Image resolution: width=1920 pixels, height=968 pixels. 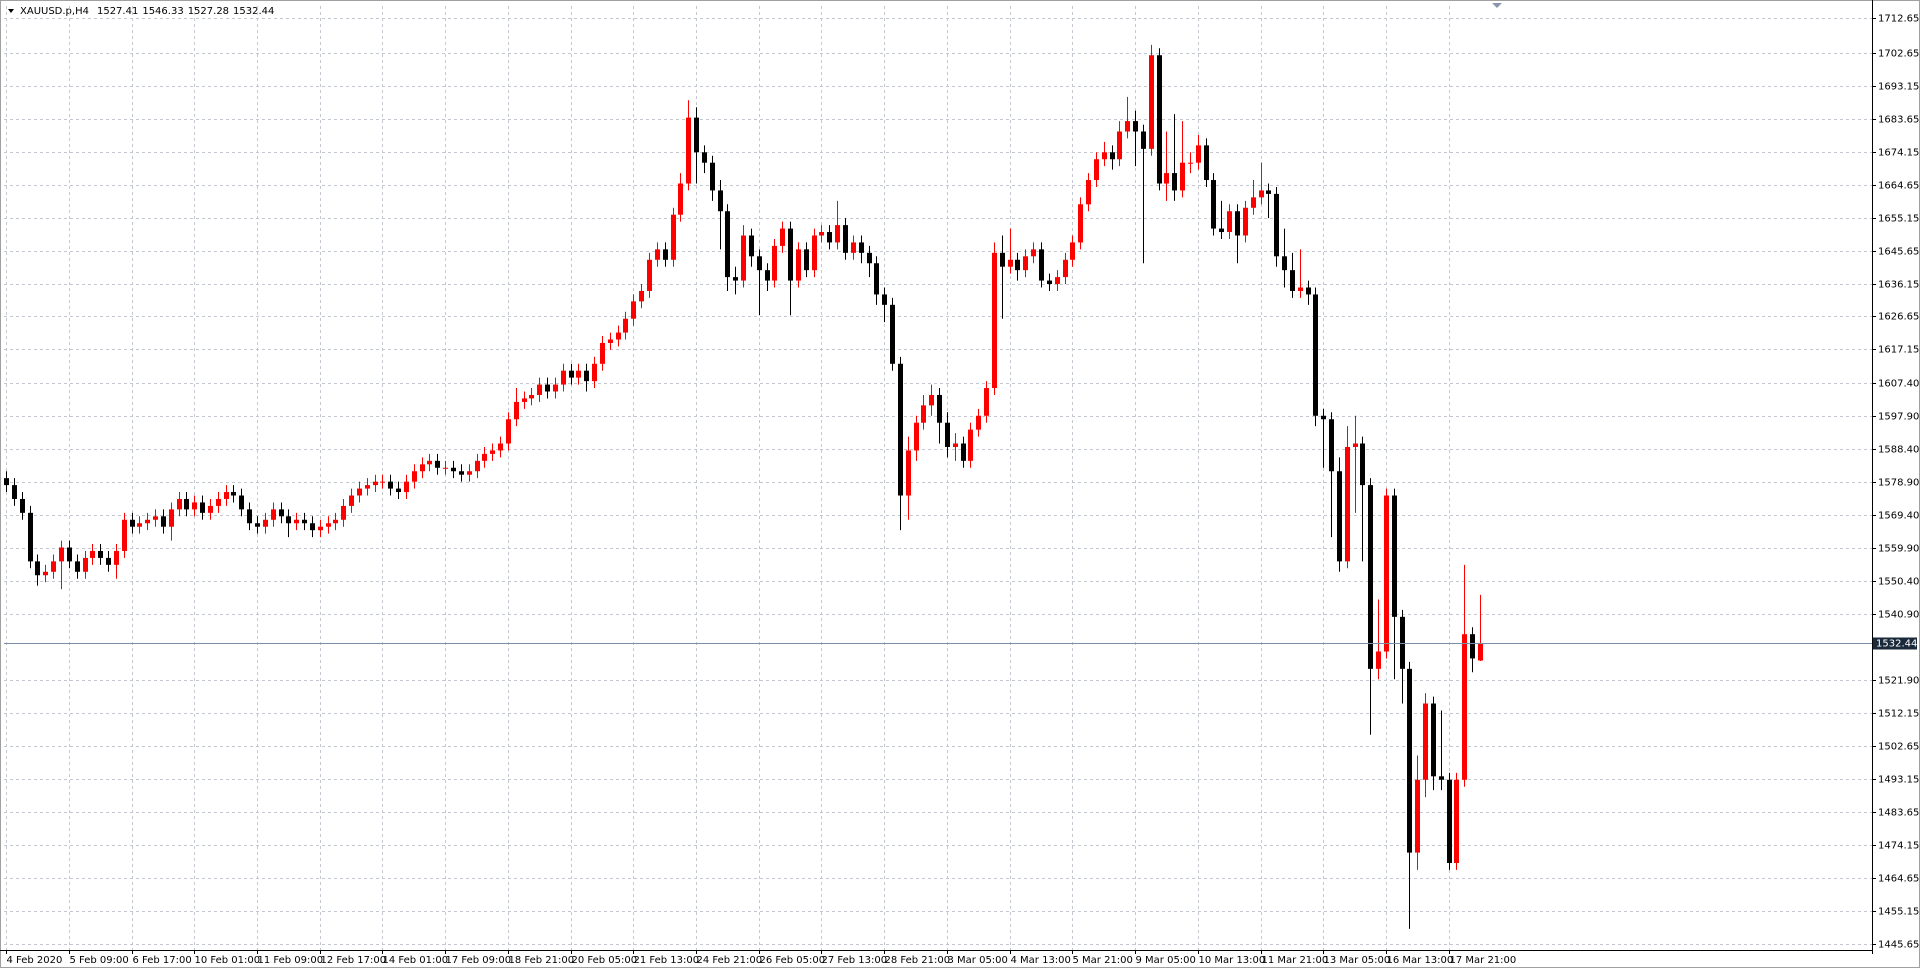 I want to click on x-tick-label: 28 Feb 21:00, so click(x=918, y=960).